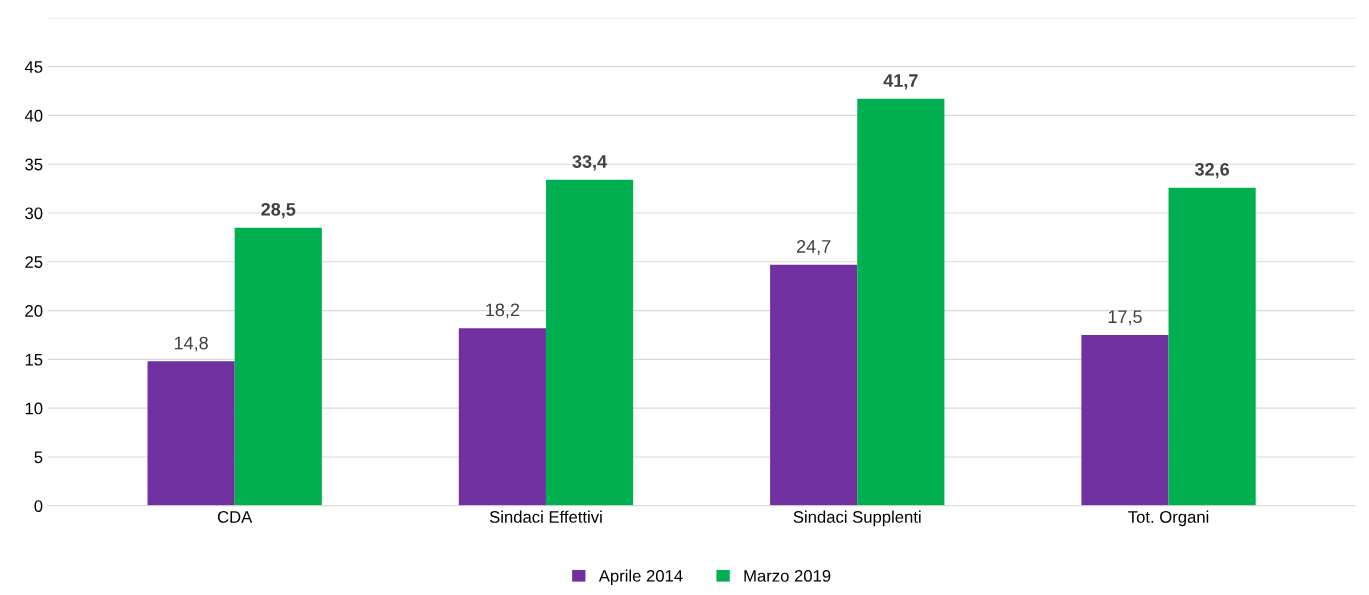 The width and height of the screenshot is (1369, 595). What do you see at coordinates (34, 310) in the screenshot?
I see `y-tick-label: 20` at bounding box center [34, 310].